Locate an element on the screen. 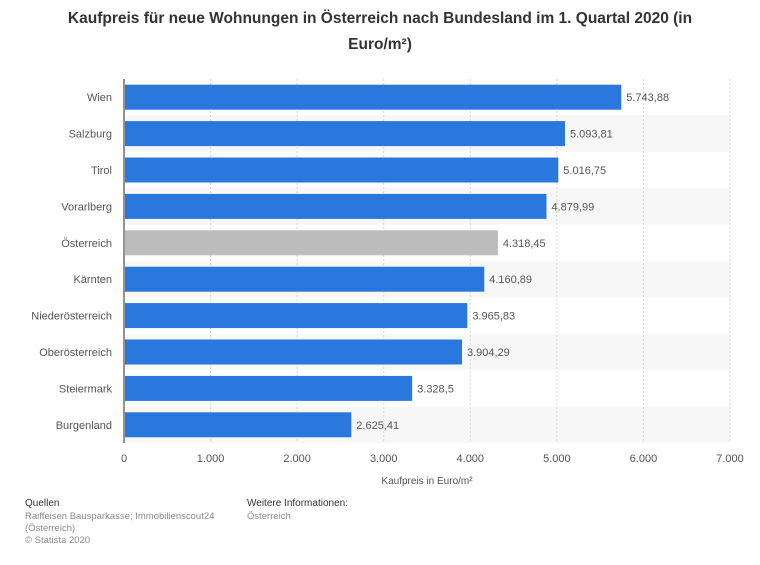 The width and height of the screenshot is (760, 565). value-label: 4.160,89 is located at coordinates (510, 280).